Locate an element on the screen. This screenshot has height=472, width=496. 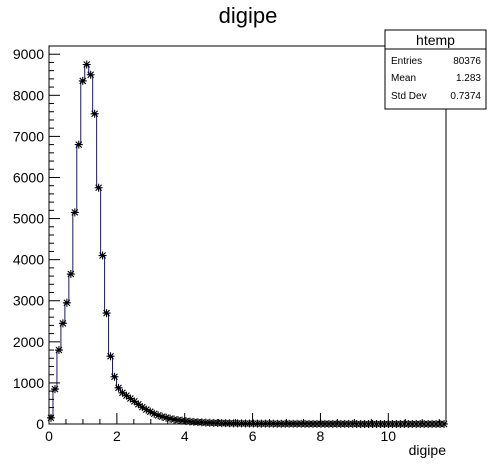
y-tick-label: 1000 is located at coordinates (28, 383).